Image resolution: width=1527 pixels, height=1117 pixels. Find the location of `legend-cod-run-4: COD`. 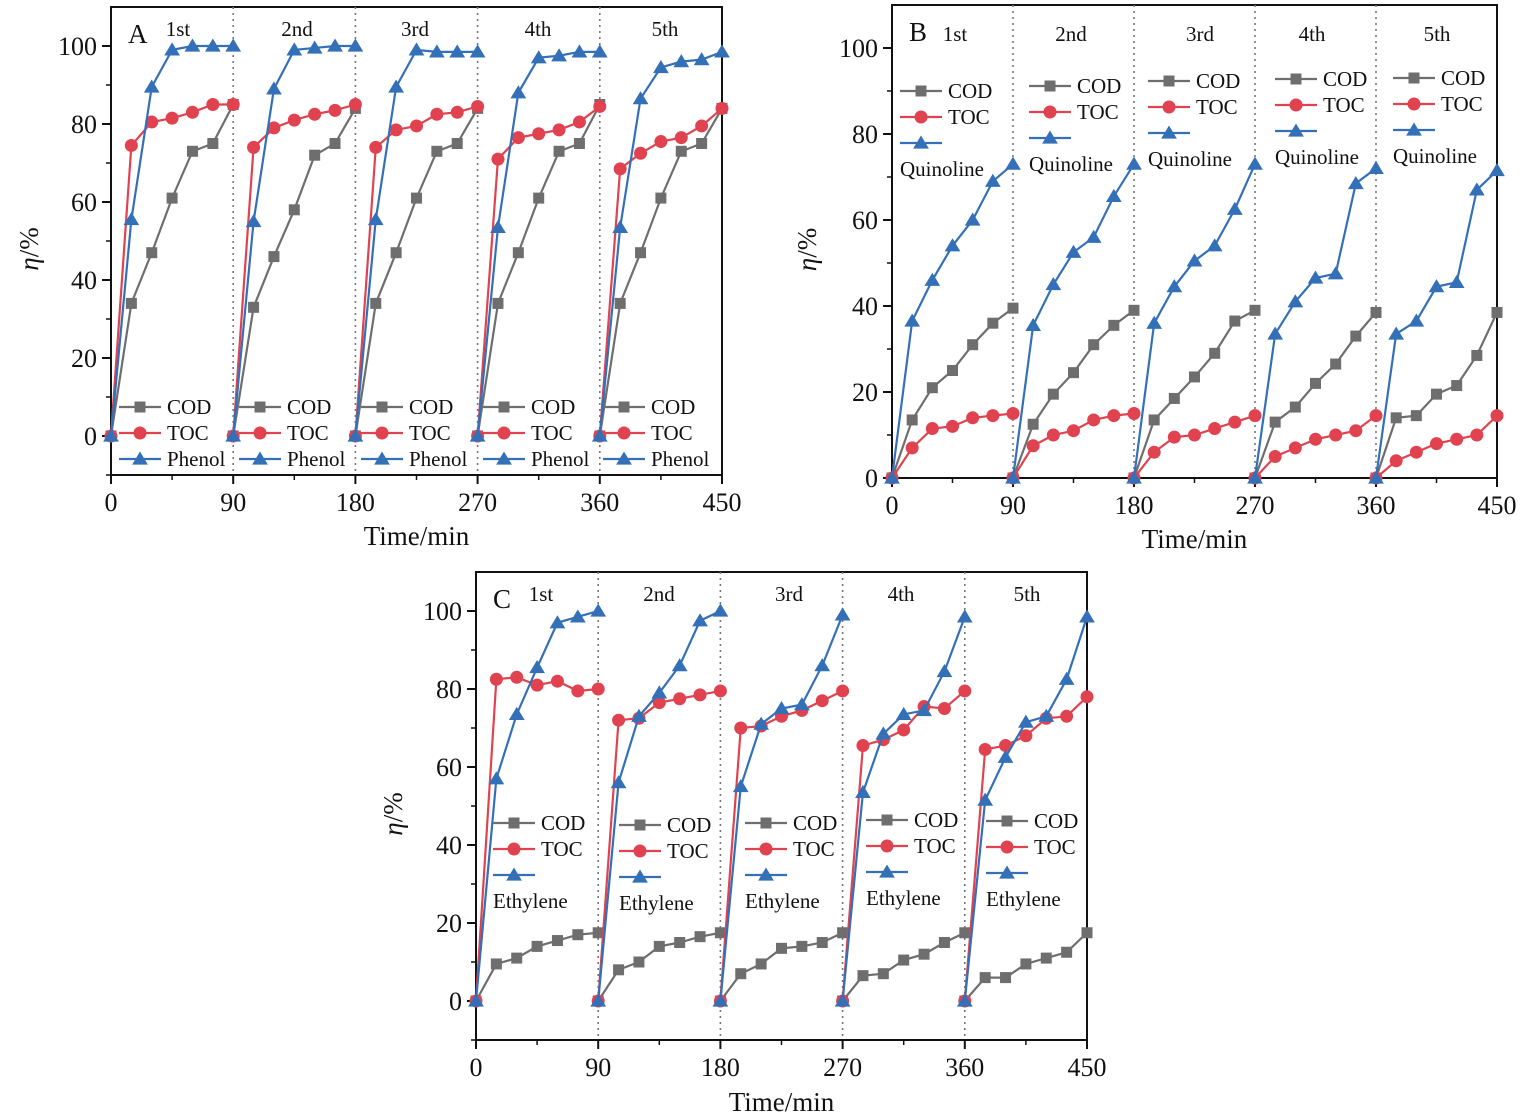

legend-cod-run-4: COD is located at coordinates (529, 407).